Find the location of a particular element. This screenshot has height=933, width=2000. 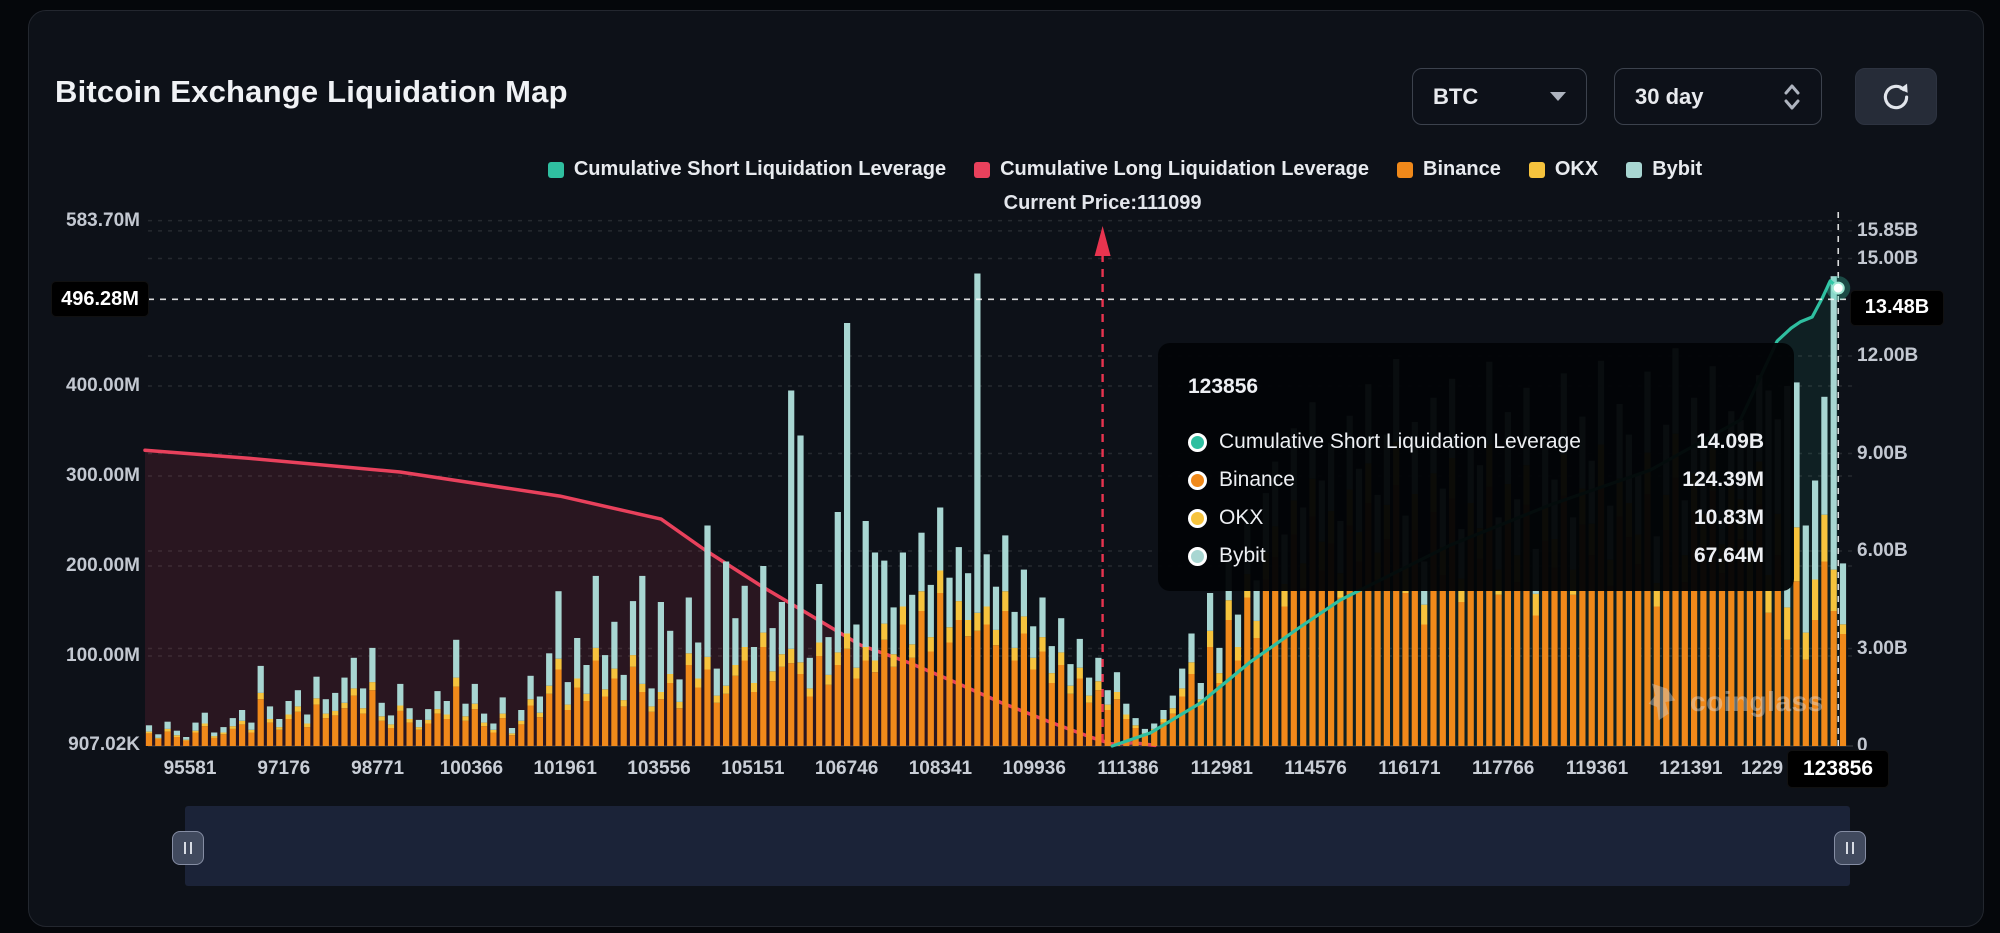

symbol-select: BTC is located at coordinates (1499, 96).